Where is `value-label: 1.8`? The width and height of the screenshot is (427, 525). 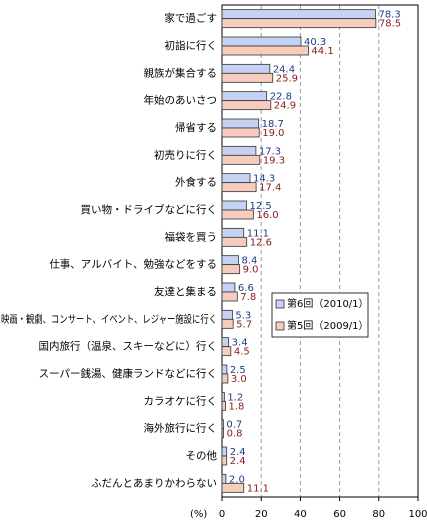 value-label: 1.8 is located at coordinates (237, 406).